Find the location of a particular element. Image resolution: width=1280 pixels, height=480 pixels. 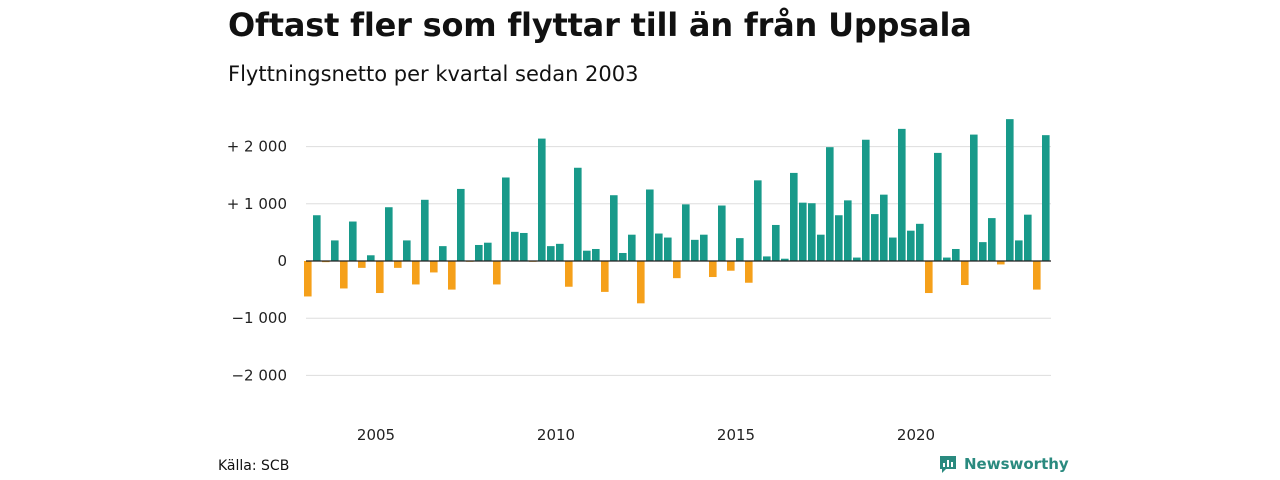

y-tick-label: + 1 000 is located at coordinates (257, 204).